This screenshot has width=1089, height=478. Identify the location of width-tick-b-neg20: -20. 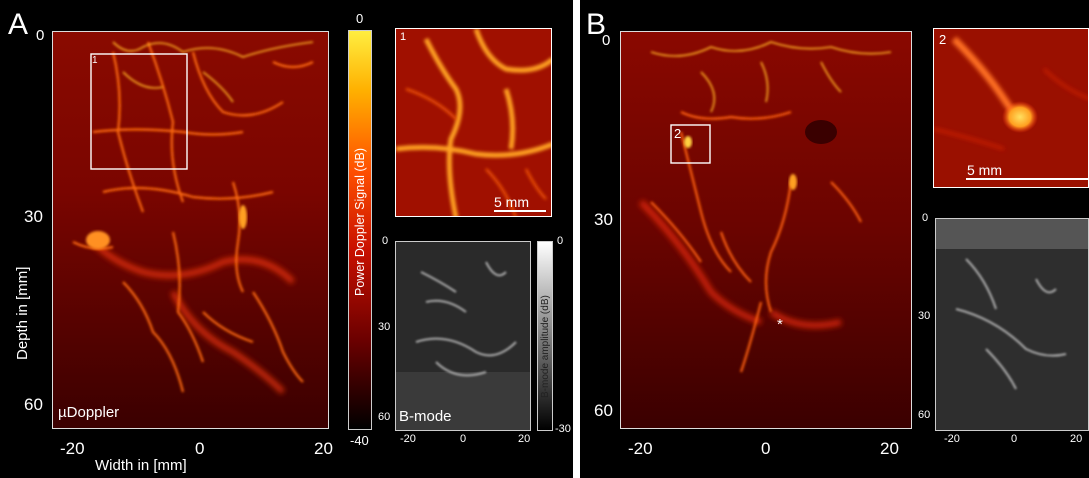
(640, 448).